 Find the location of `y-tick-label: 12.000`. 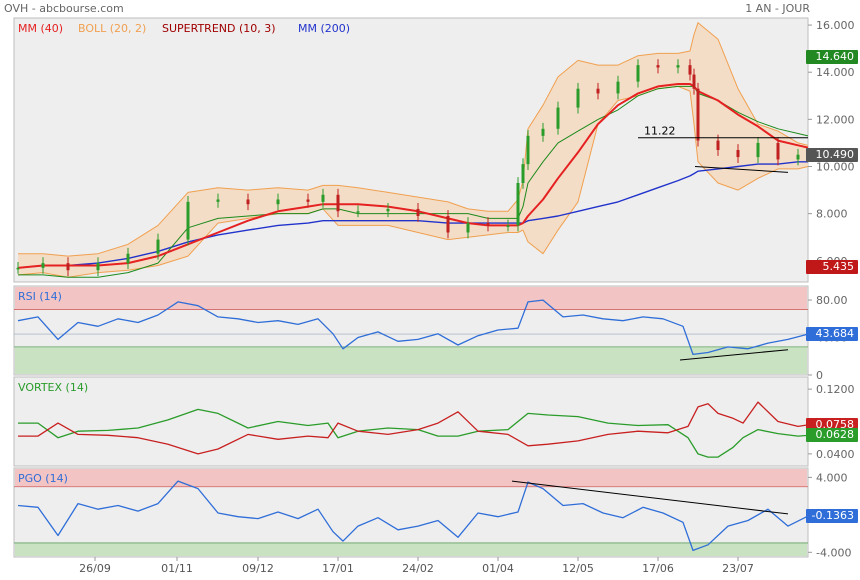

y-tick-label: 12.000 is located at coordinates (835, 119).